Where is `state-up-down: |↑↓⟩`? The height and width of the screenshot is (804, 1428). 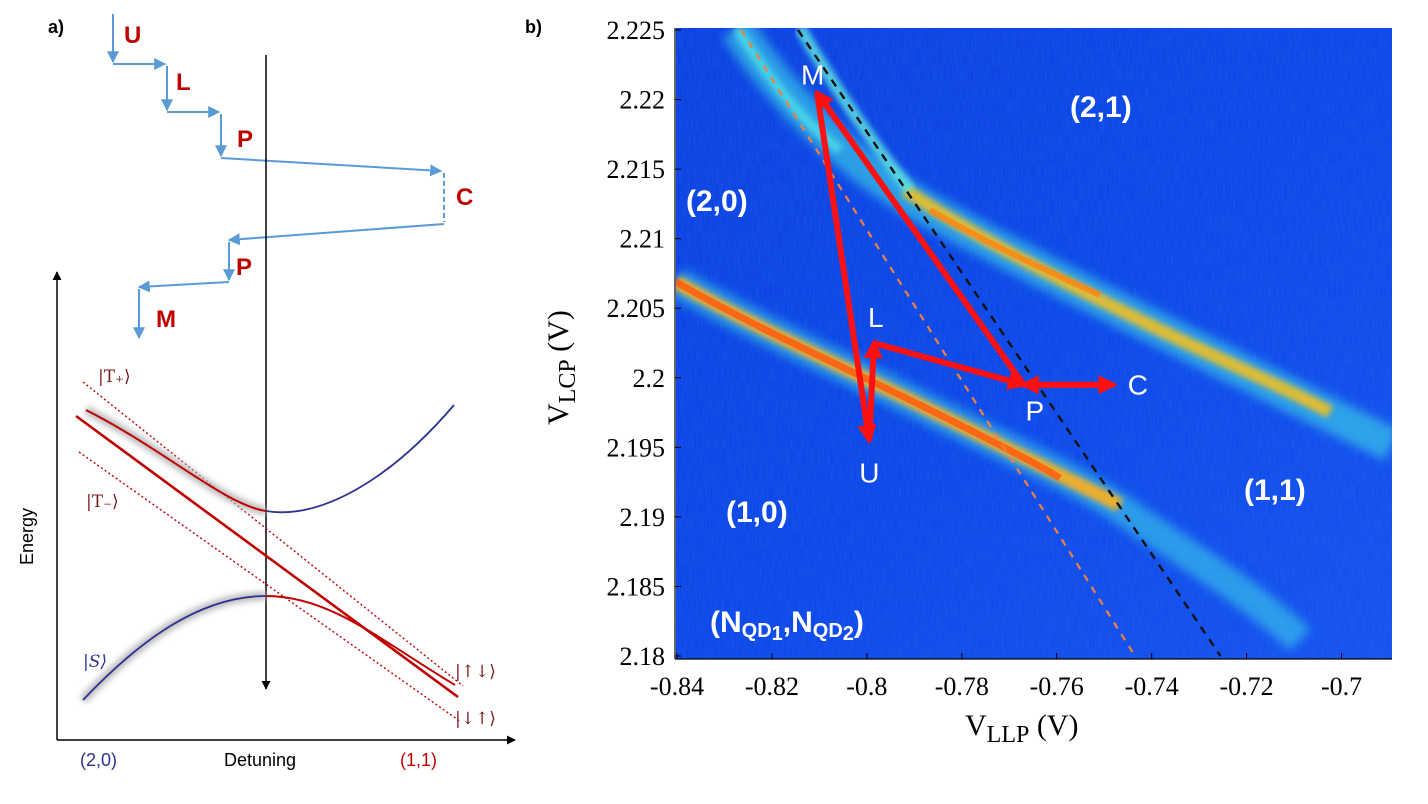
state-up-down: |↑↓⟩ is located at coordinates (475, 672).